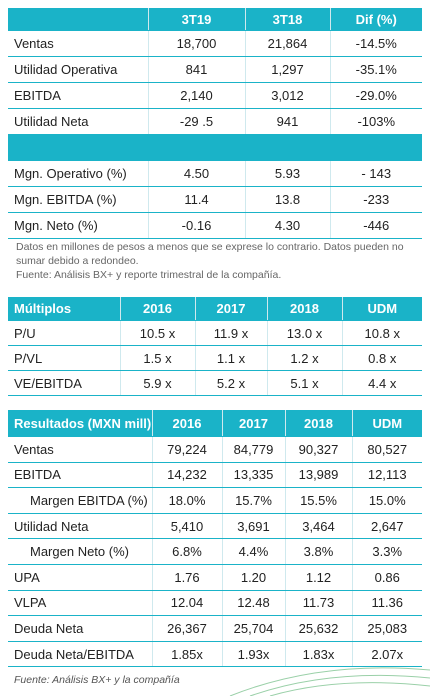 Image resolution: width=430 pixels, height=696 pixels. I want to click on row: Margen EBITDA (%) 18.0% 15.7% 15.5% 15.0%, so click(215, 500).